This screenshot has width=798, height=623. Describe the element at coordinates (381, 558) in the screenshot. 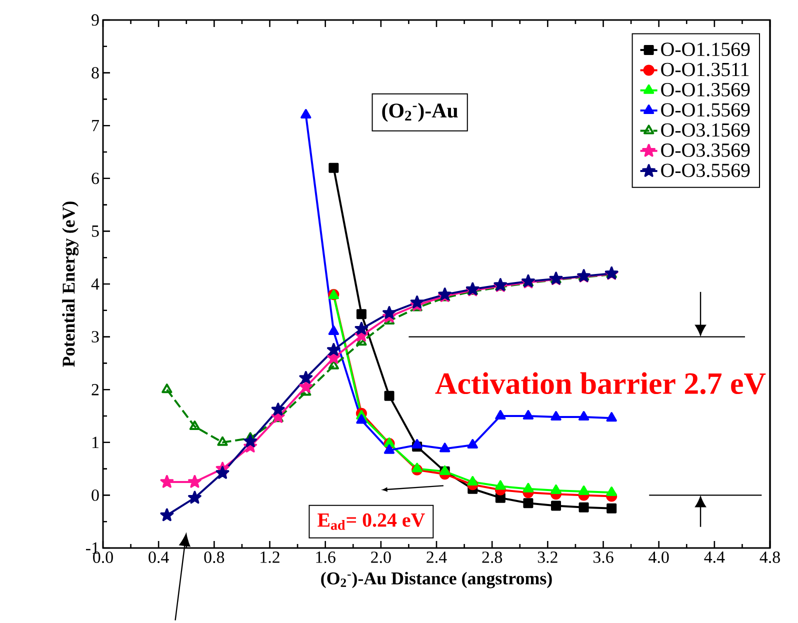

I see `x-tick-label: 2.0` at that location.